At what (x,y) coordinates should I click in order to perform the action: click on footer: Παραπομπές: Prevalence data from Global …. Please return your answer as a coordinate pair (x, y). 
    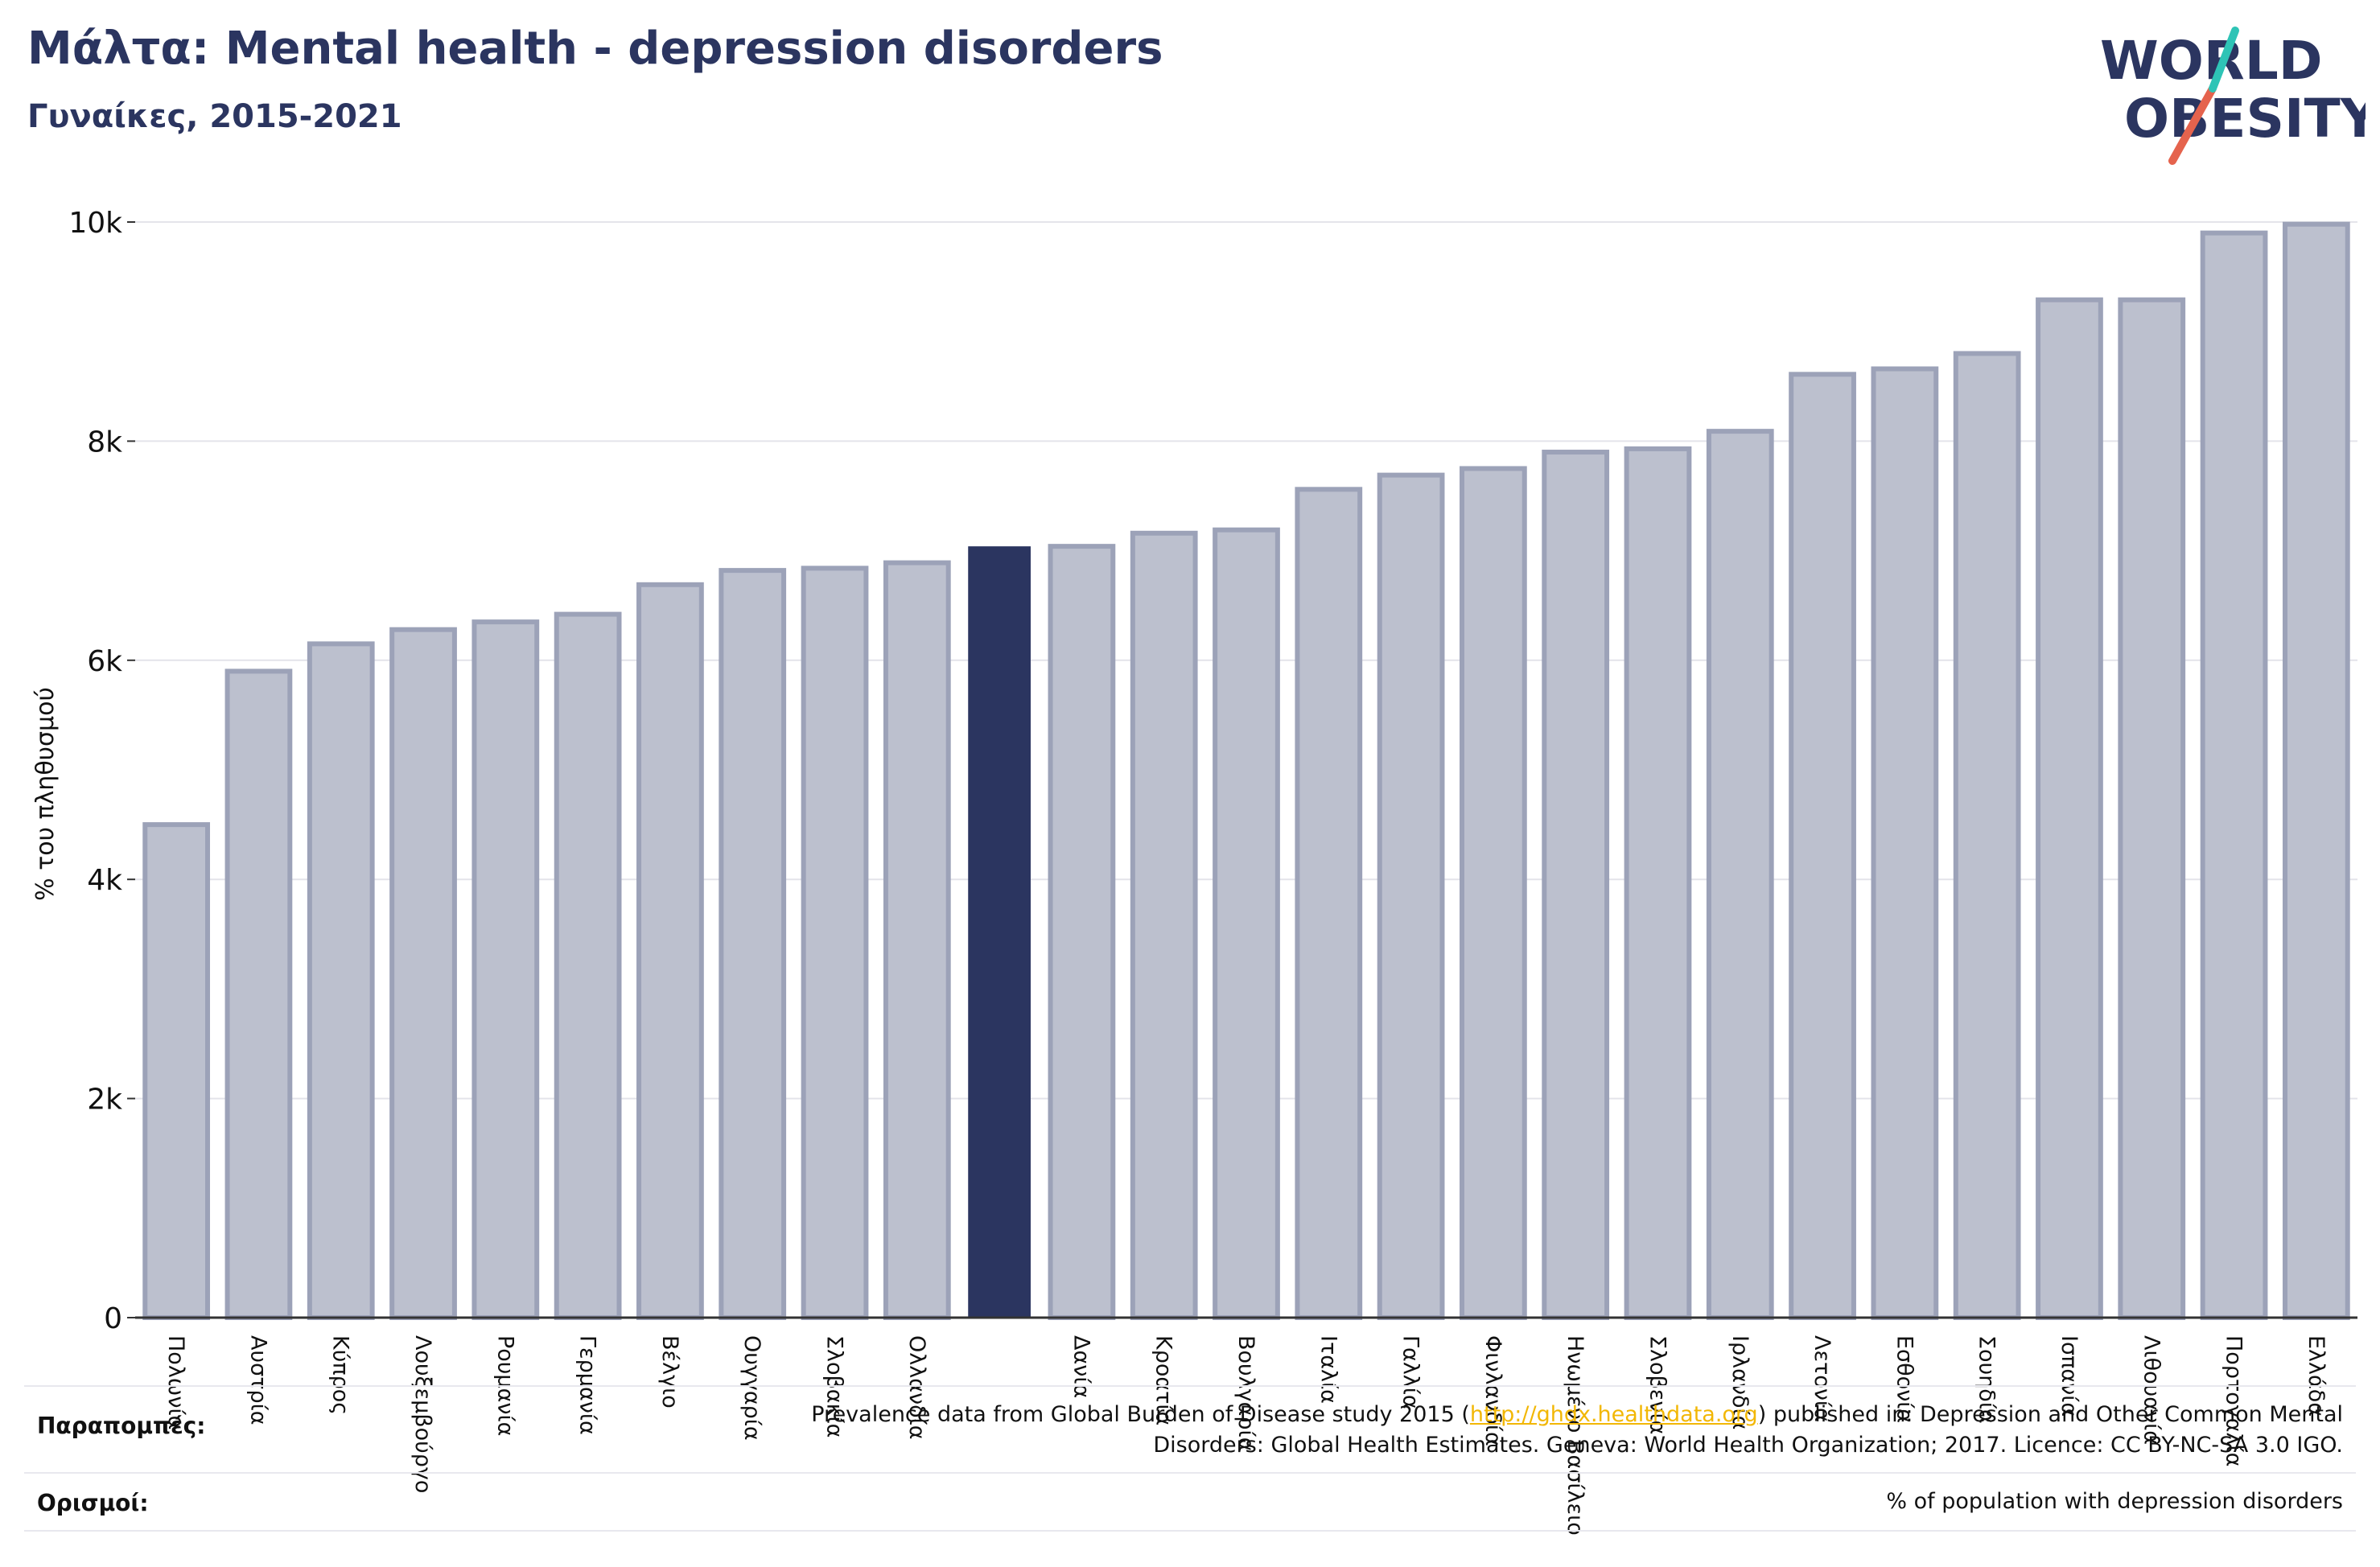
    Looking at the image, I should click on (1190, 1466).